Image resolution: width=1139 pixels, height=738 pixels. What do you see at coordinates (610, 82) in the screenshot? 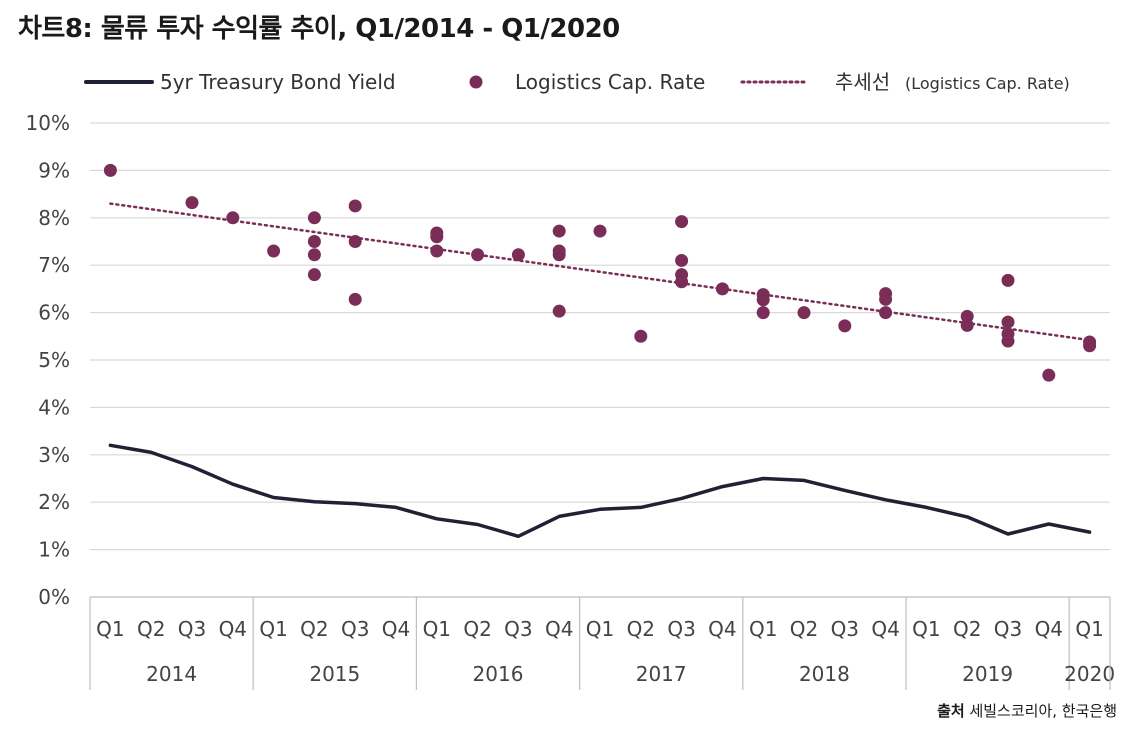
I see `legend-label-cap-rate: Logistics Cap. Rate` at bounding box center [610, 82].